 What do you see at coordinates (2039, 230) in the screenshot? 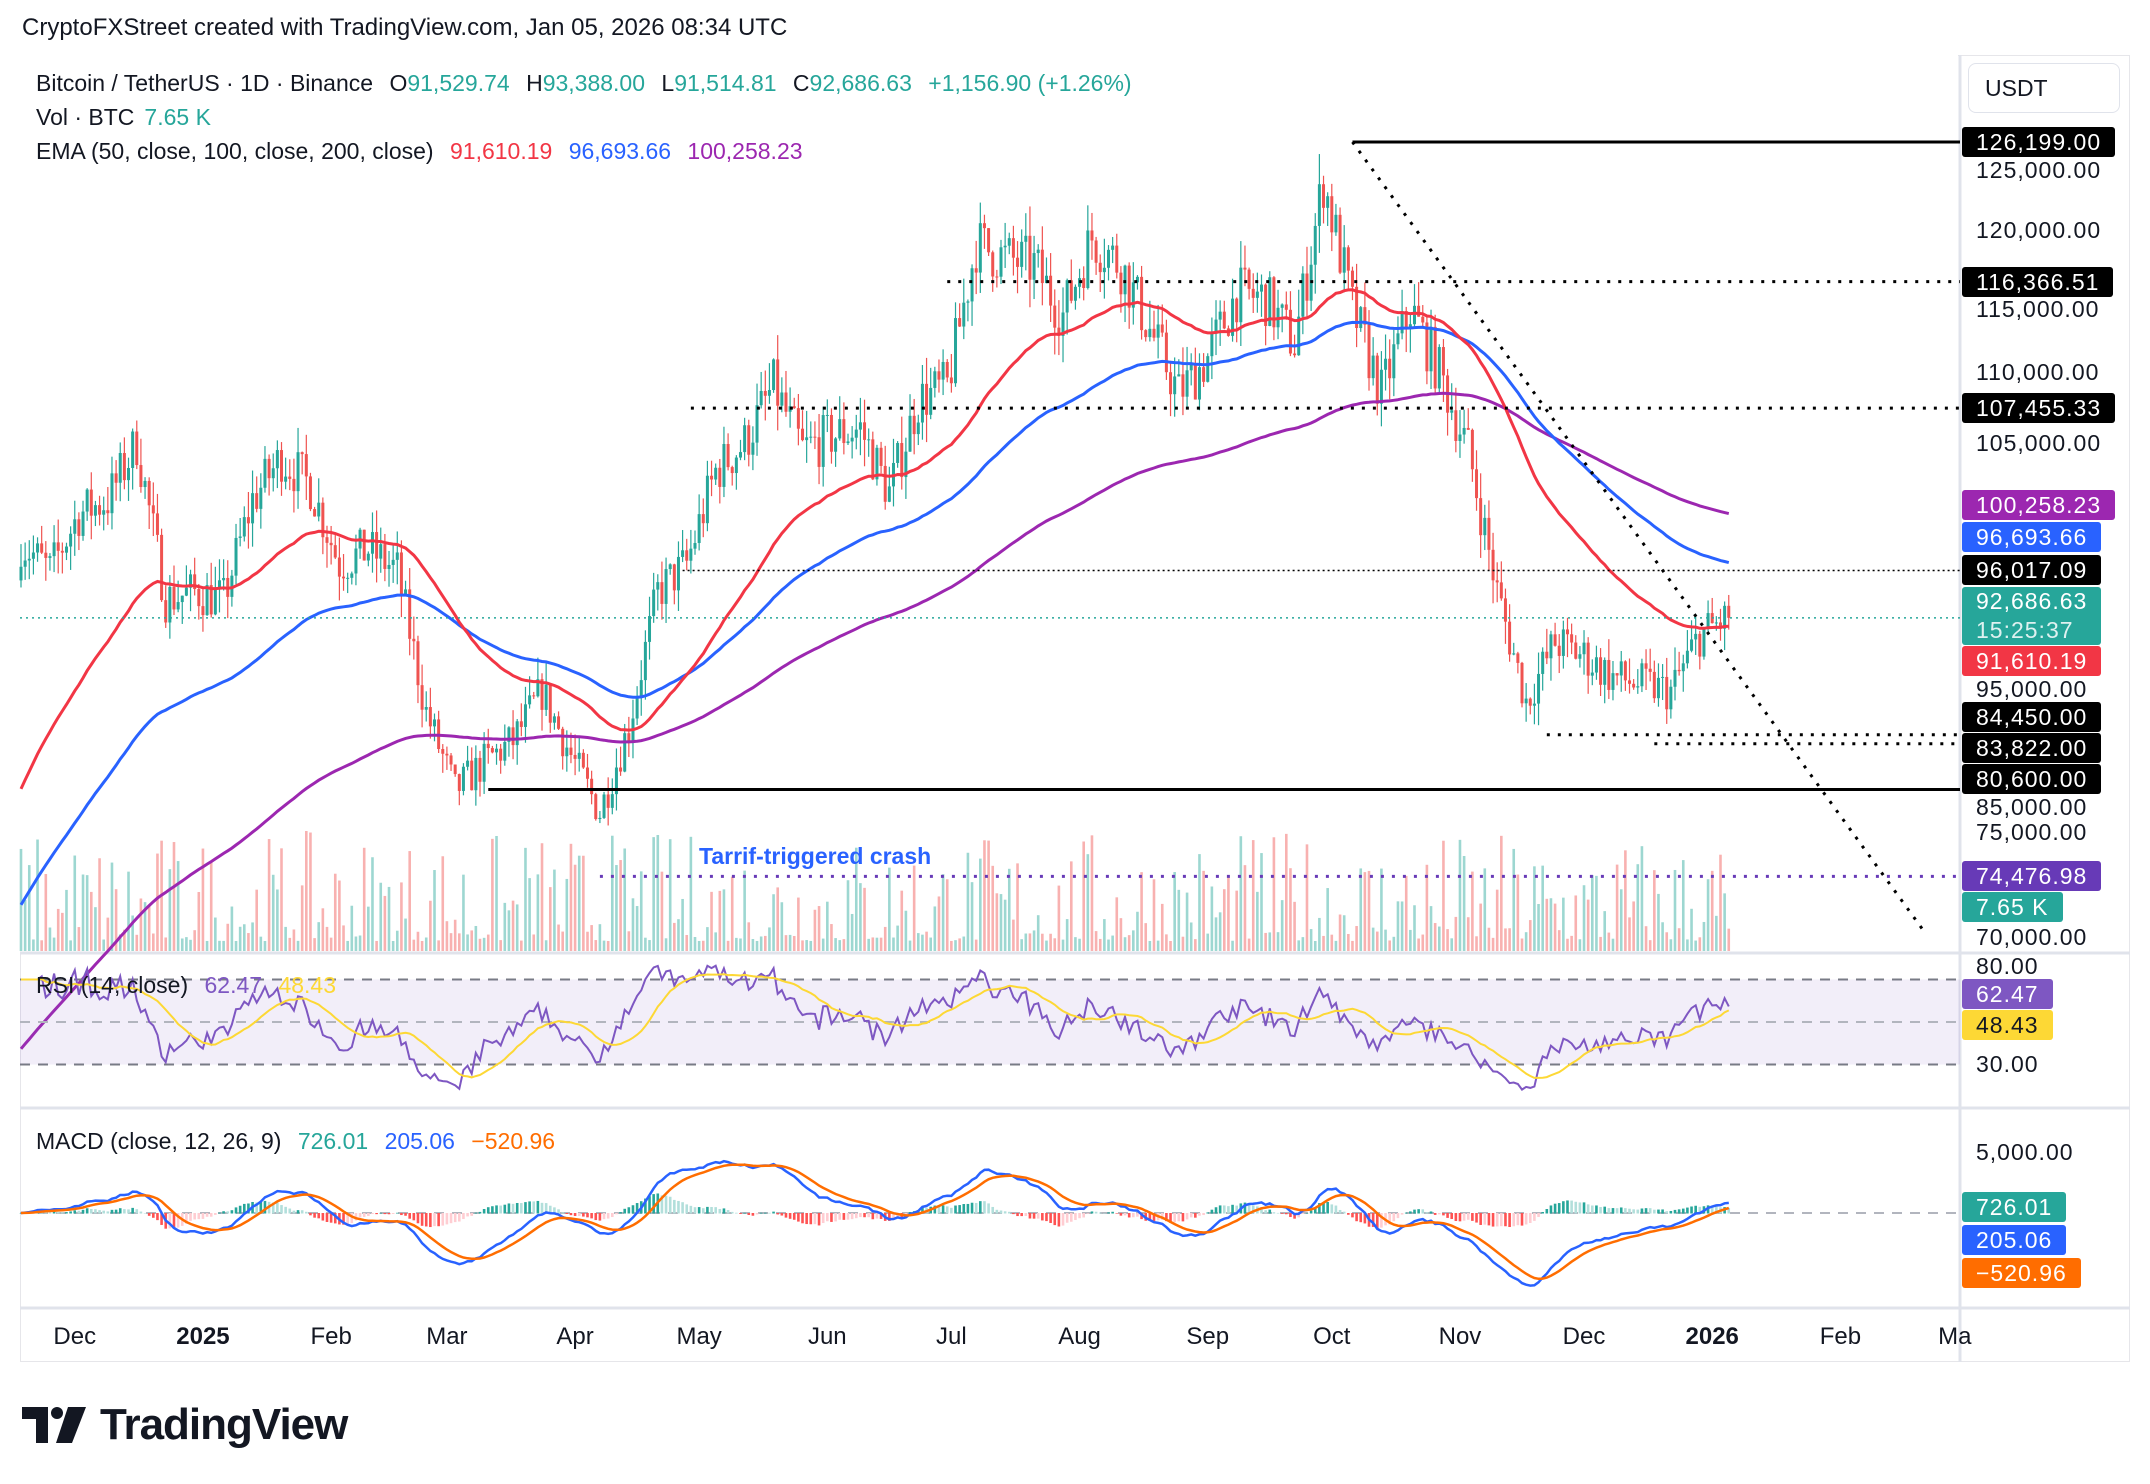
I see `price-tick-label: 120,000.00` at bounding box center [2039, 230].